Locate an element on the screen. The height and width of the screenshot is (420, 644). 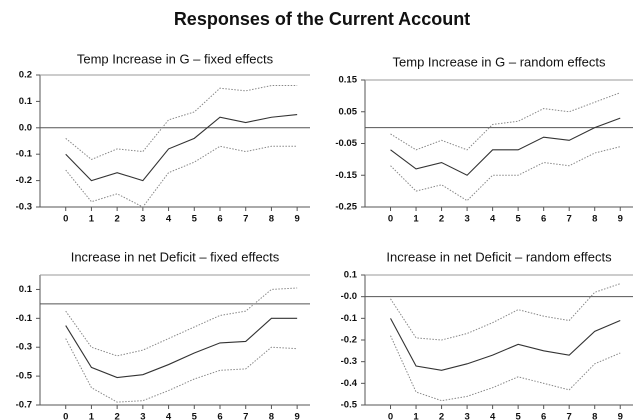
y-tick-label: -0.7 is located at coordinates (24, 405).